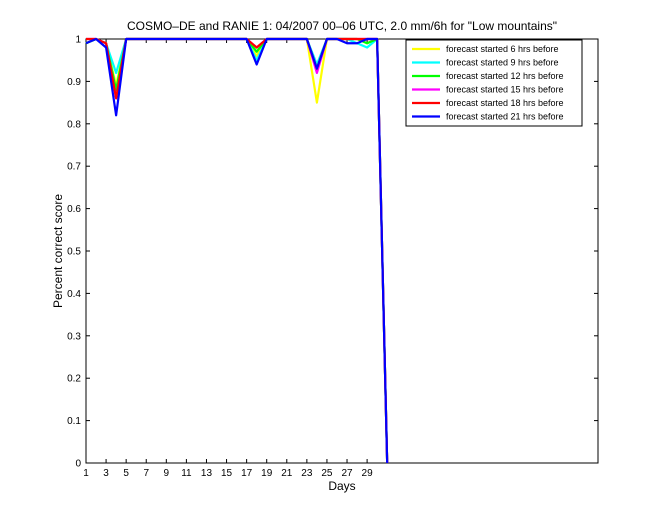 This screenshot has height=520, width=660. Describe the element at coordinates (74, 167) in the screenshot. I see `y-tick-label: 0.7` at that location.